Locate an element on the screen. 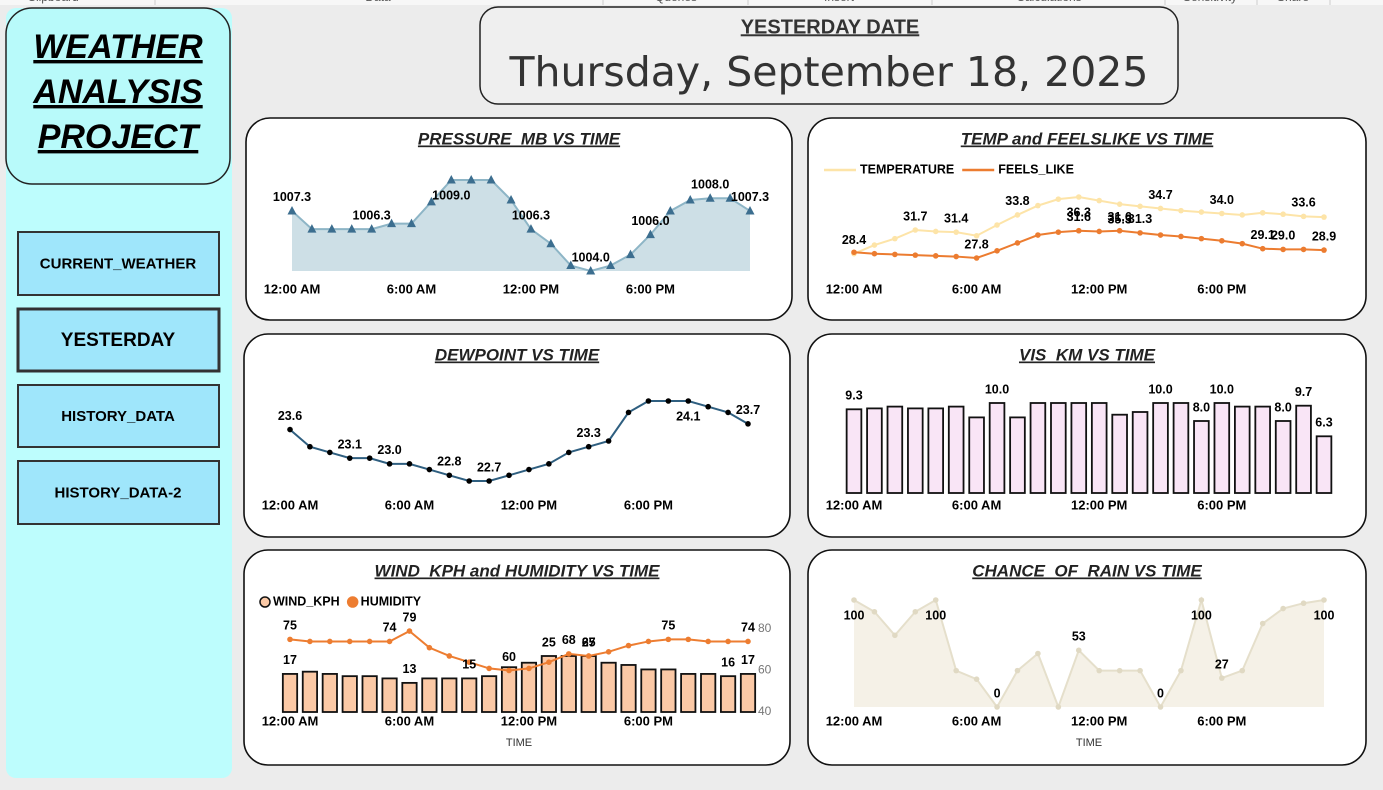  chart-title: WIND_KPH and HUMIDITY VS TIME is located at coordinates (518, 570).